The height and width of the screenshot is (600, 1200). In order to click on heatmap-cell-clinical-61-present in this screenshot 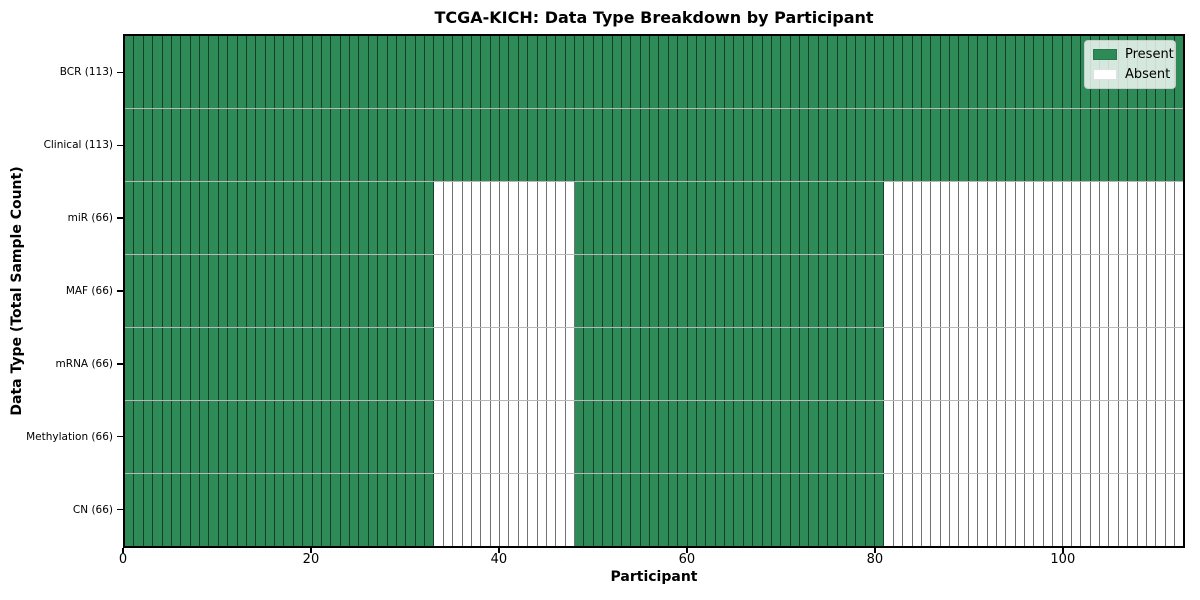, I will do `click(701, 145)`.